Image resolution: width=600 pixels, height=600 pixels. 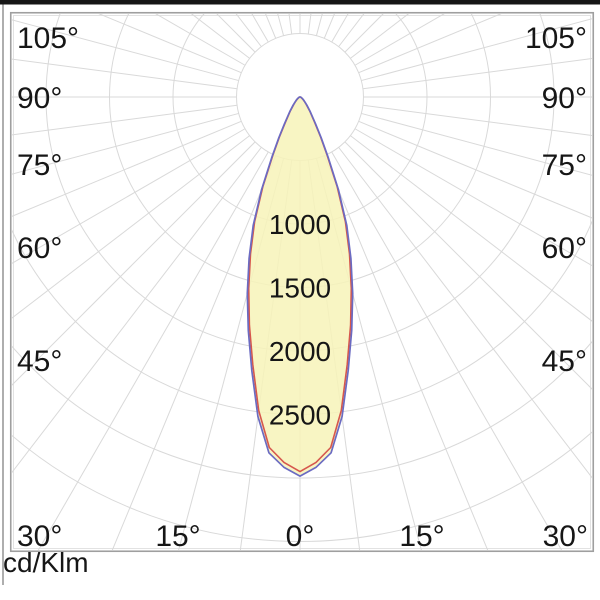 I want to click on unit-label: cd/Klm, so click(x=46, y=562).